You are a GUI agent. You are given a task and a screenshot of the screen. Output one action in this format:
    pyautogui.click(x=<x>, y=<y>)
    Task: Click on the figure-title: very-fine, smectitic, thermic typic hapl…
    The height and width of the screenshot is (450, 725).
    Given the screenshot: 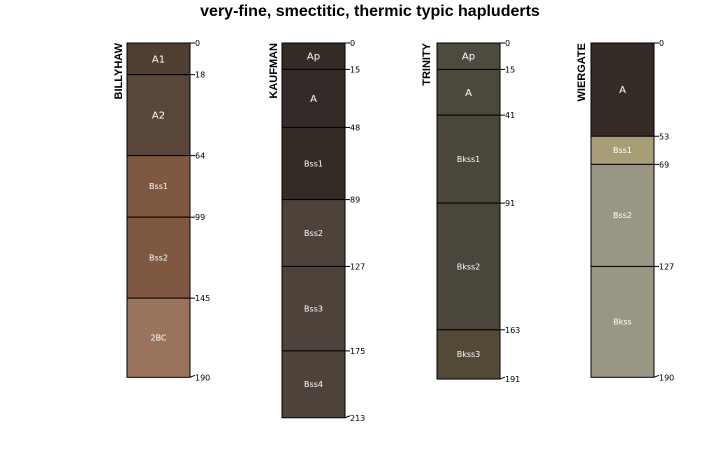 What is the action you would take?
    pyautogui.click(x=370, y=11)
    